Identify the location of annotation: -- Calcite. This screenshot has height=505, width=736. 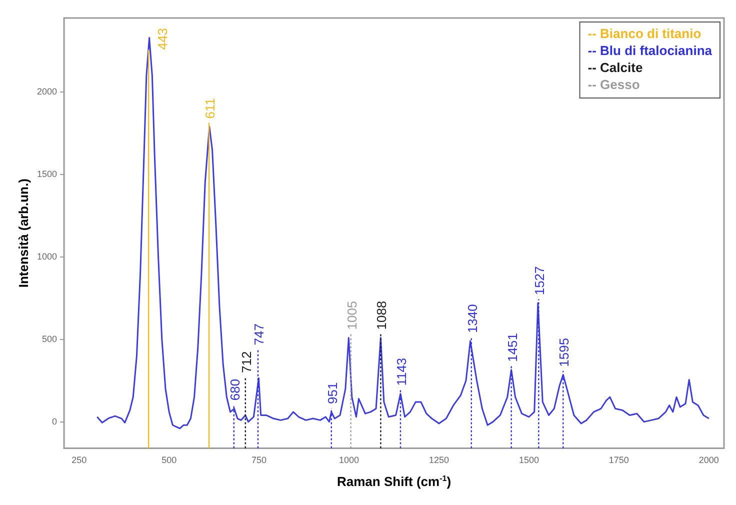
(615, 68).